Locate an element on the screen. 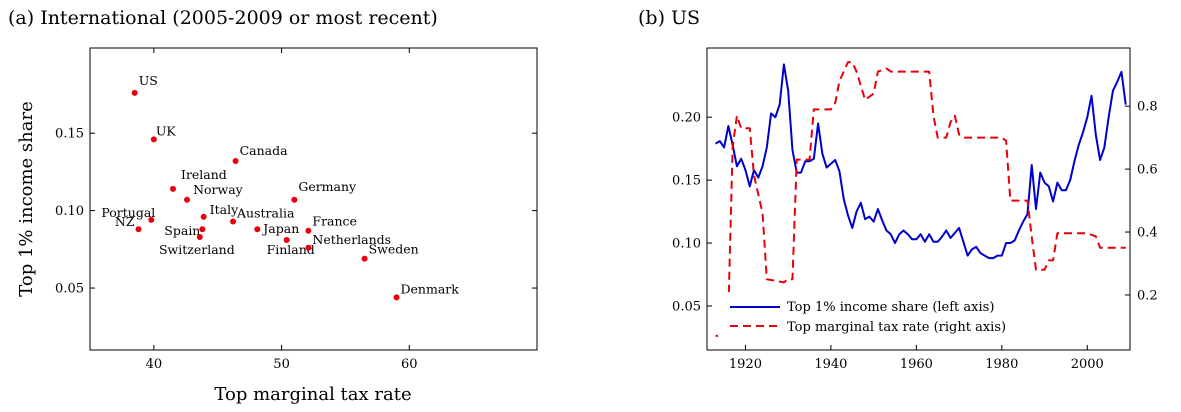 The width and height of the screenshot is (1181, 412). legend-box is located at coordinates (895, 316).